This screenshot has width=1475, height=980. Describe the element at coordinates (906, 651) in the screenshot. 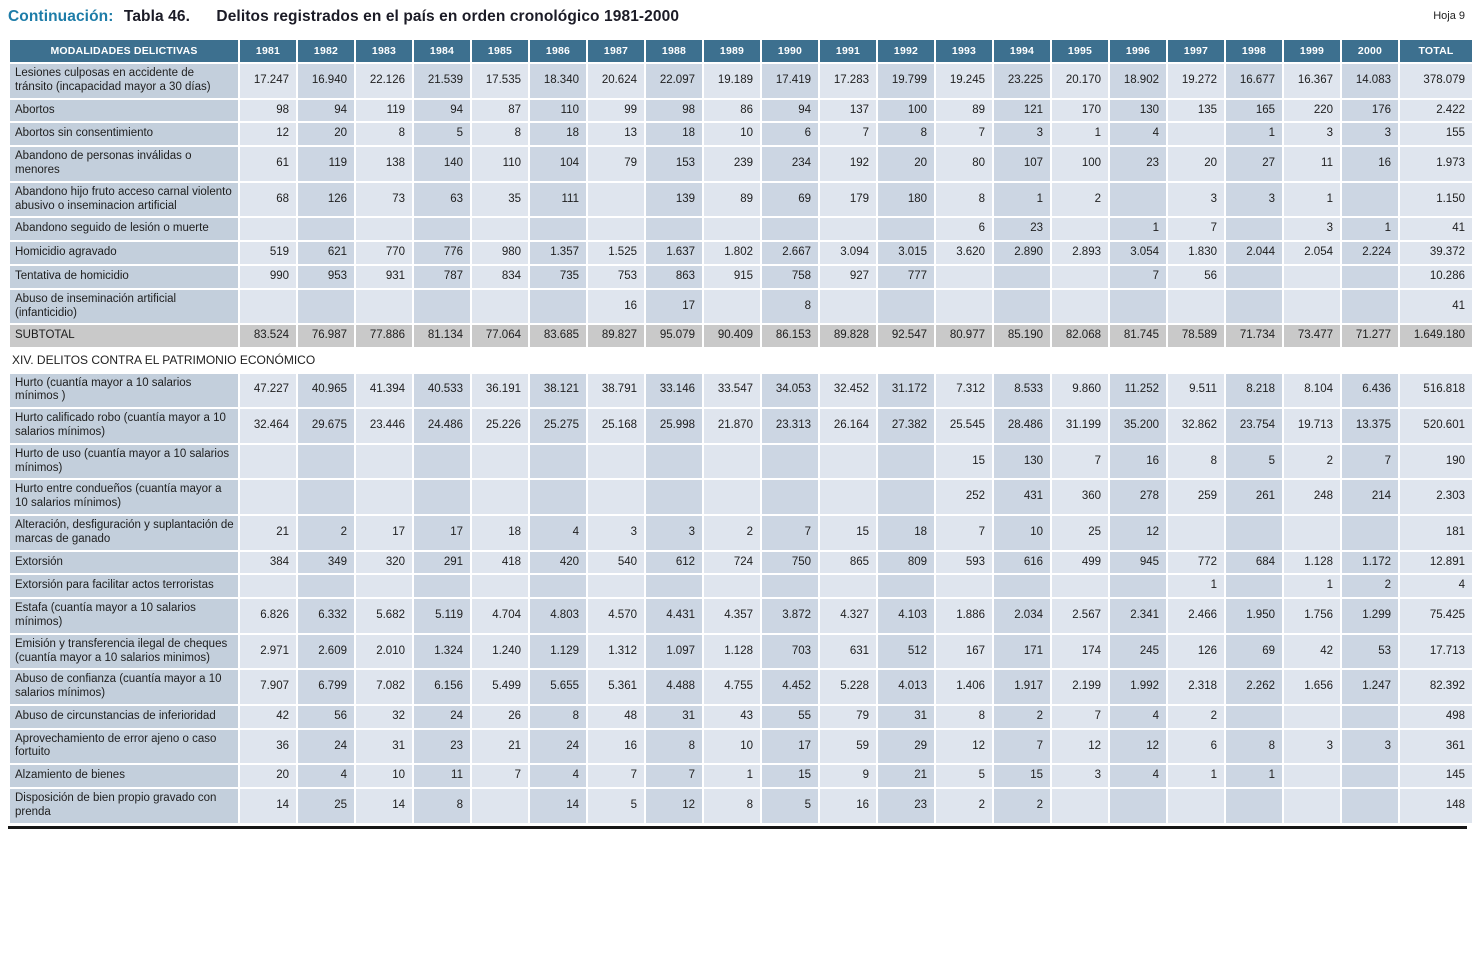

I see `year-value-cell: 512` at that location.